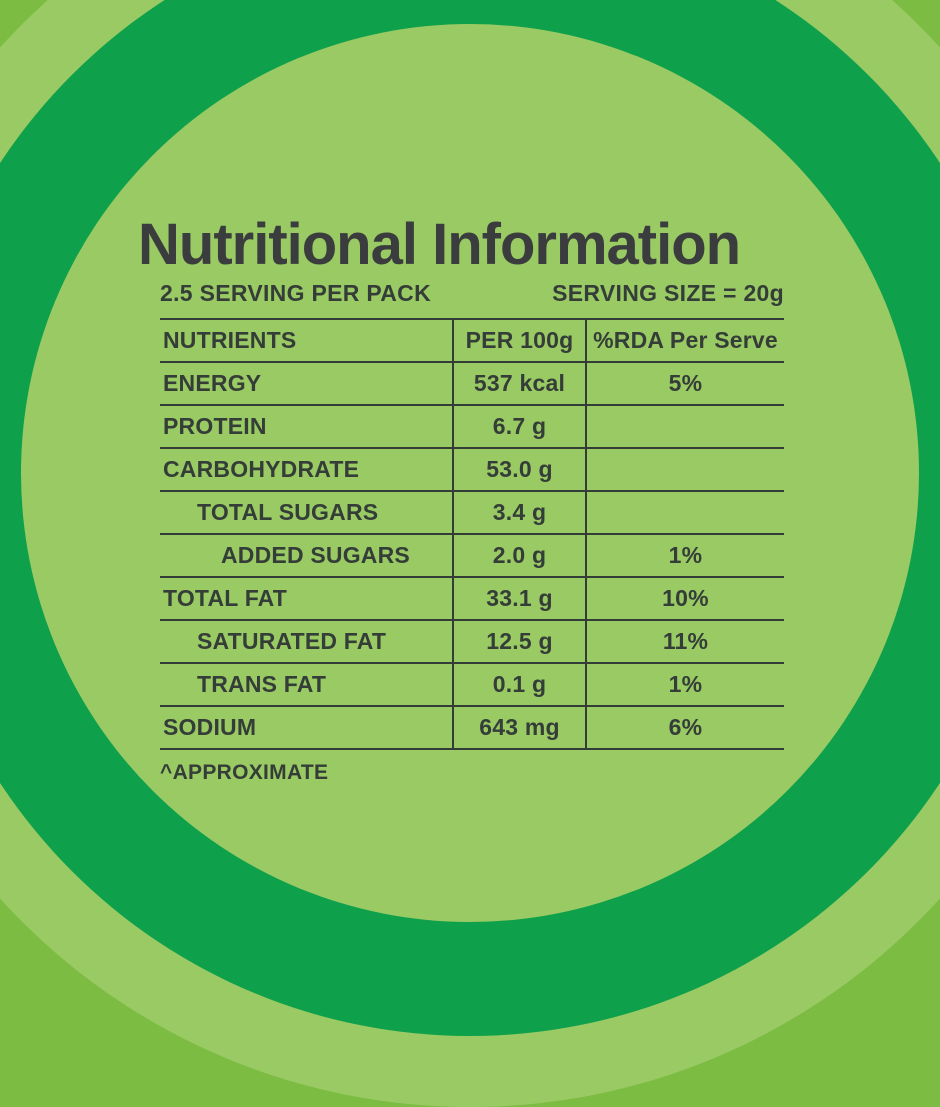  I want to click on table-row-total-sugars: TOTAL SUGARS 3.4 g, so click(472, 513).